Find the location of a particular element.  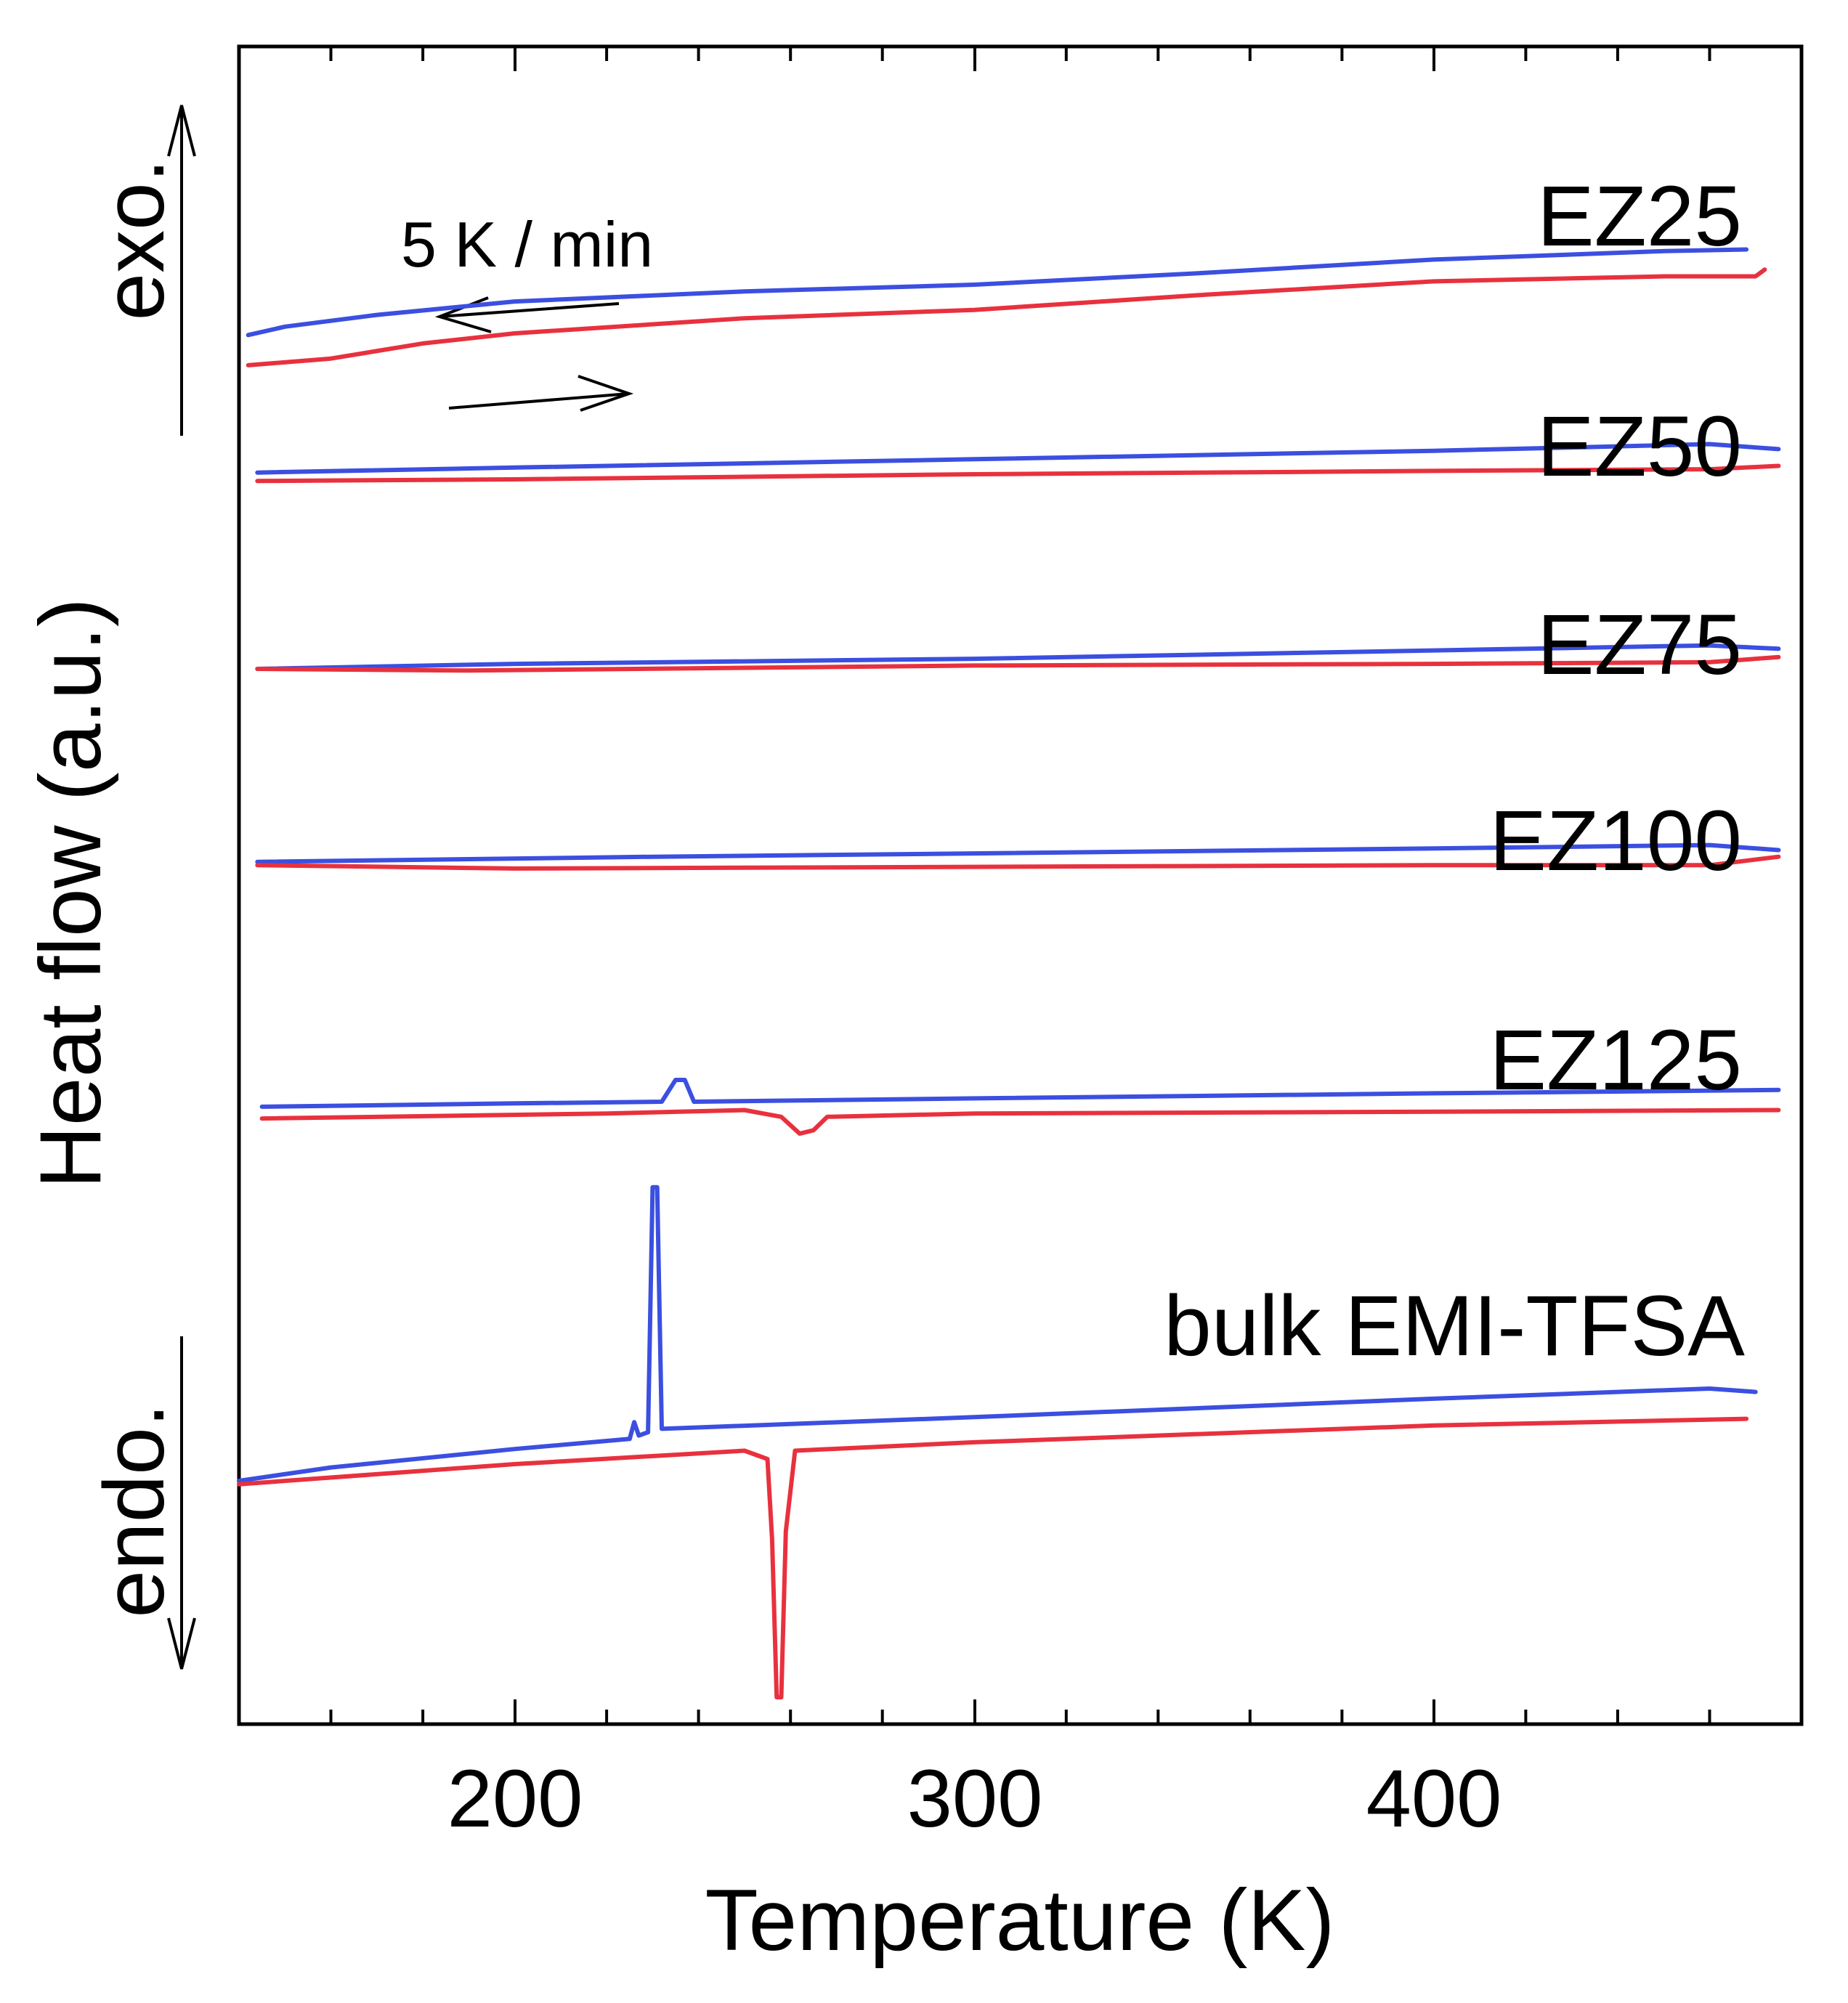

x-tick-label: 300 is located at coordinates (975, 1799).